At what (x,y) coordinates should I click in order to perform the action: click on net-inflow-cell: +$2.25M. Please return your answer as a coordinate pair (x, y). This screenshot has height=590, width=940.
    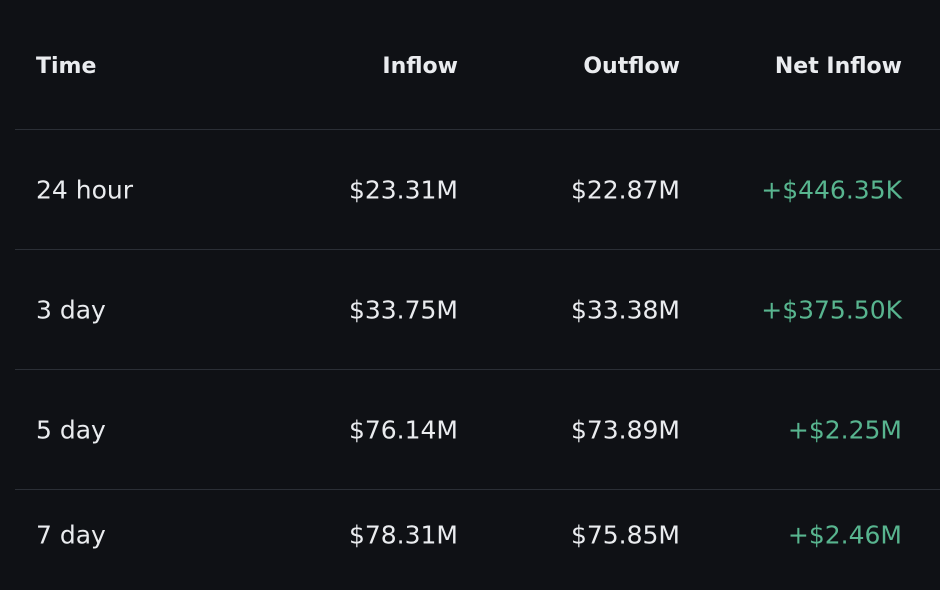
    Looking at the image, I should click on (844, 429).